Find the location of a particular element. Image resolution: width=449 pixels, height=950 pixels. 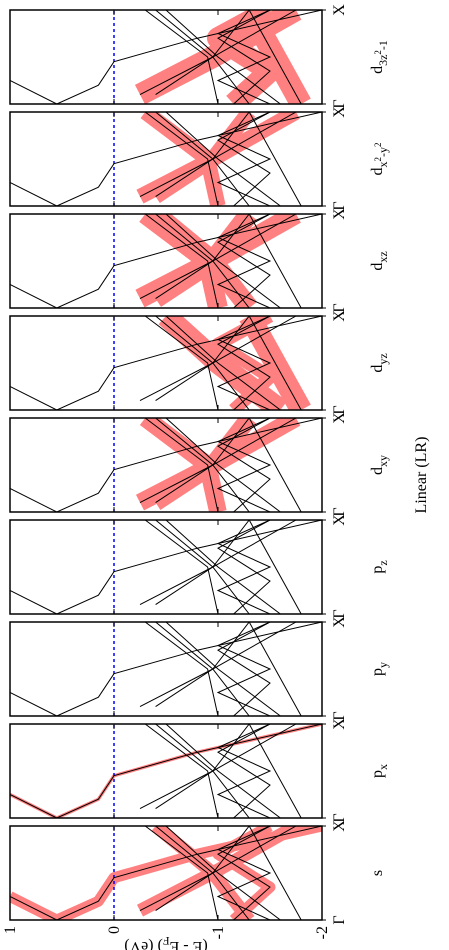

panel: Γ Xpy is located at coordinates (199, 668).